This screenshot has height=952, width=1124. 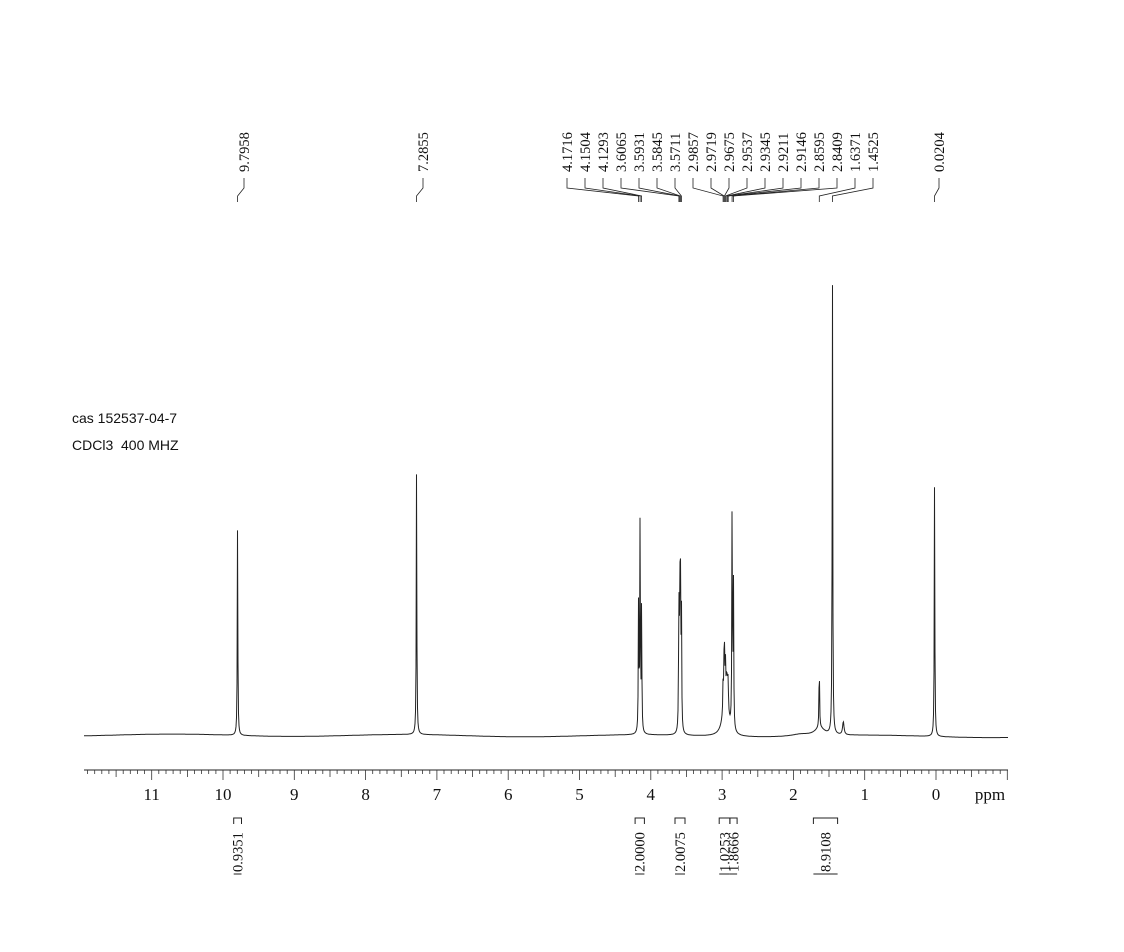 What do you see at coordinates (640, 152) in the screenshot?
I see `peak-label: 3.5931` at bounding box center [640, 152].